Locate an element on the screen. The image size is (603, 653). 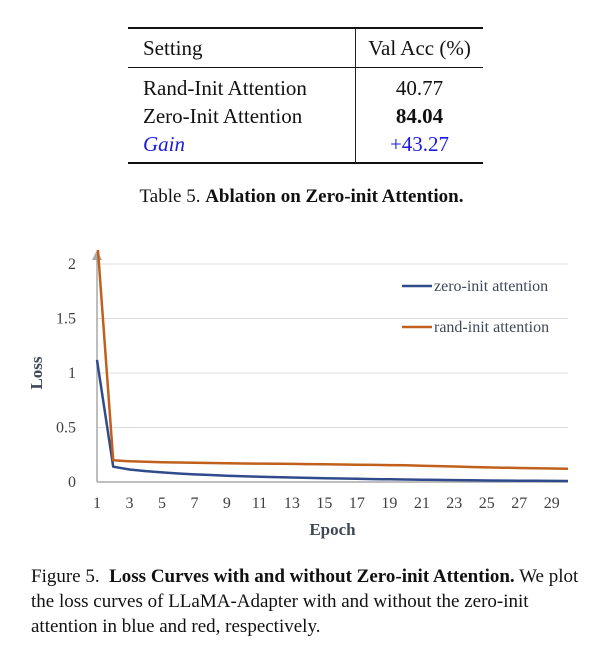
table-caption-prefix: Table 5. is located at coordinates (170, 196).